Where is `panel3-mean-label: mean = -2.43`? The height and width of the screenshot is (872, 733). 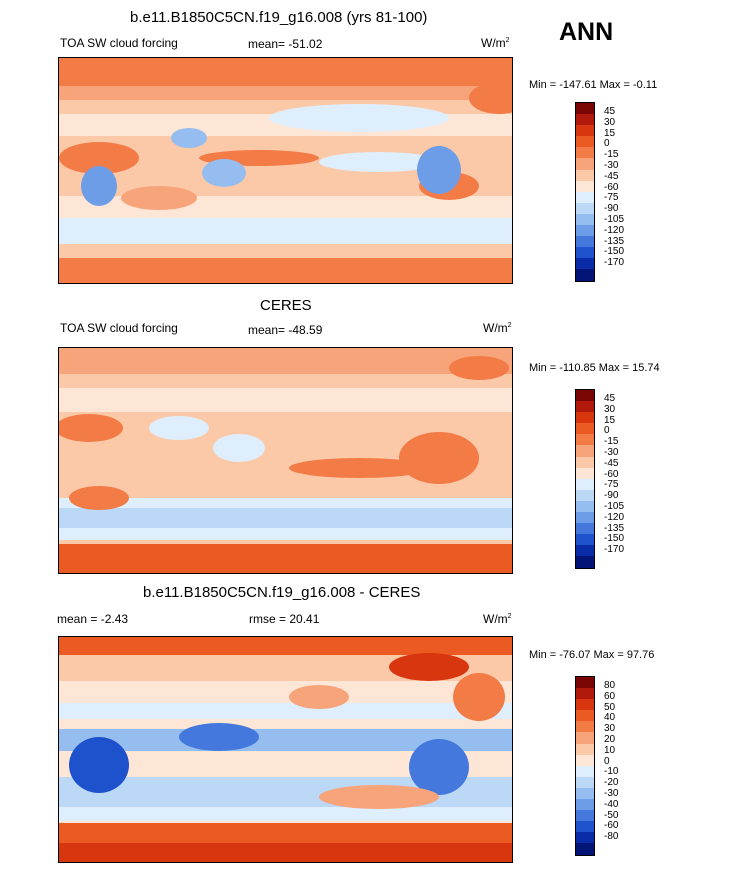 panel3-mean-label: mean = -2.43 is located at coordinates (93, 619).